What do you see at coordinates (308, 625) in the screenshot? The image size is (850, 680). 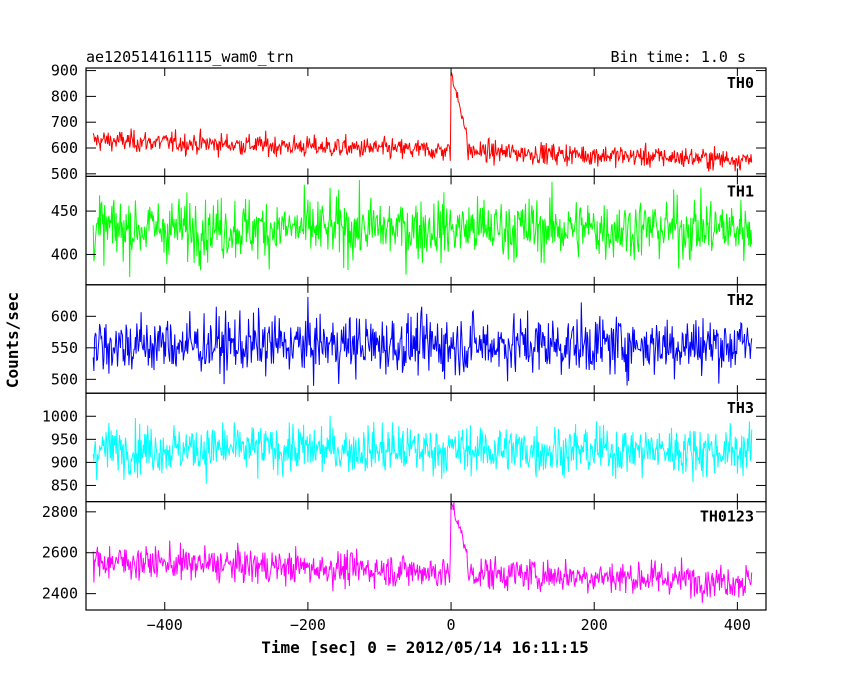 I see `x-tick-label--200: −200` at bounding box center [308, 625].